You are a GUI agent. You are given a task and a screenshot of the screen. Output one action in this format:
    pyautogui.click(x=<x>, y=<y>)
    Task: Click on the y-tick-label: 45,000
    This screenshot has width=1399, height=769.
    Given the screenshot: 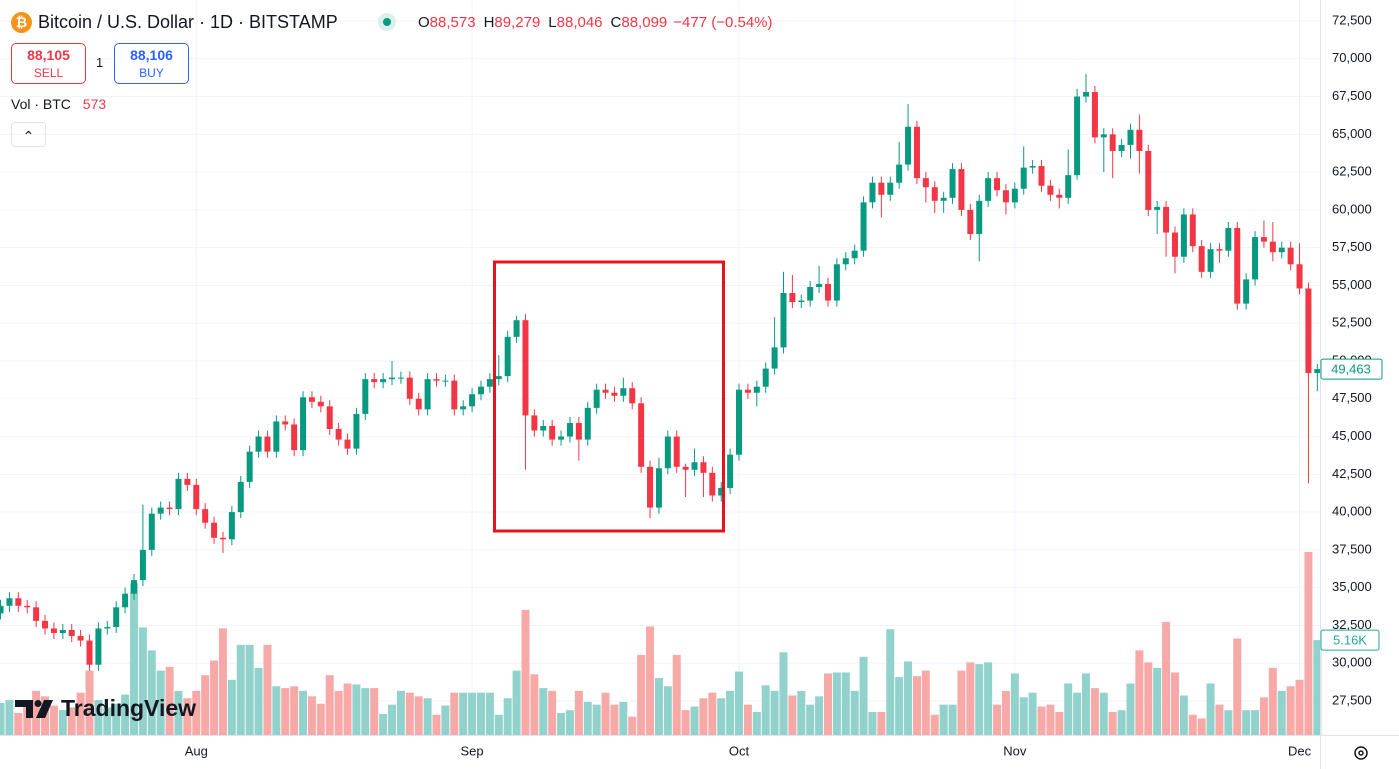 What is the action you would take?
    pyautogui.click(x=1352, y=435)
    